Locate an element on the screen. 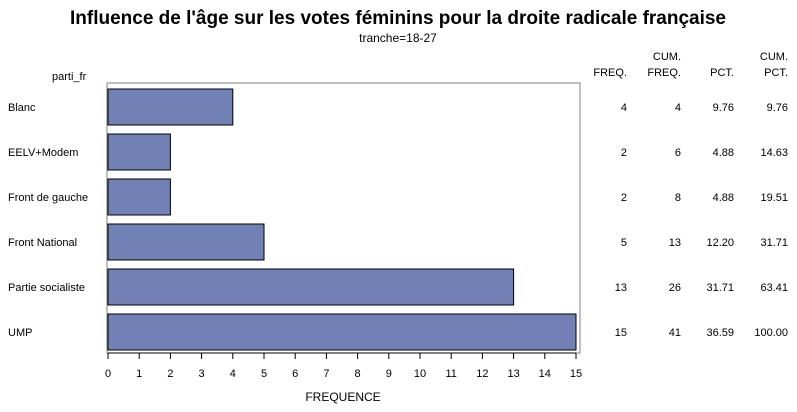  x-tick-label: 8 is located at coordinates (358, 374).